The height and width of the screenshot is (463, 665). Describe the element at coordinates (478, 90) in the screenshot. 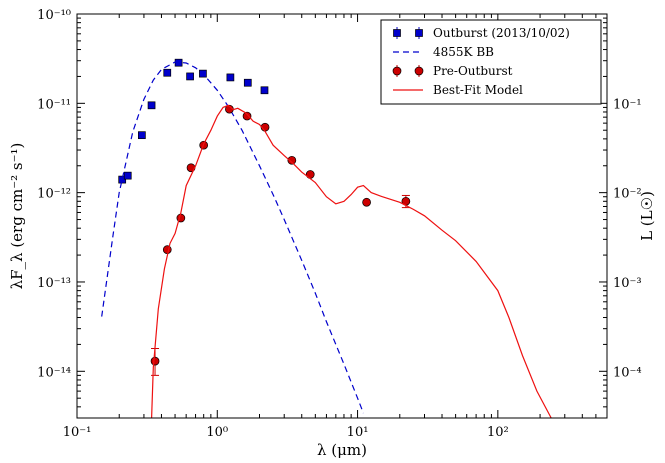

I see `legend-label: Best-Fit Model` at that location.